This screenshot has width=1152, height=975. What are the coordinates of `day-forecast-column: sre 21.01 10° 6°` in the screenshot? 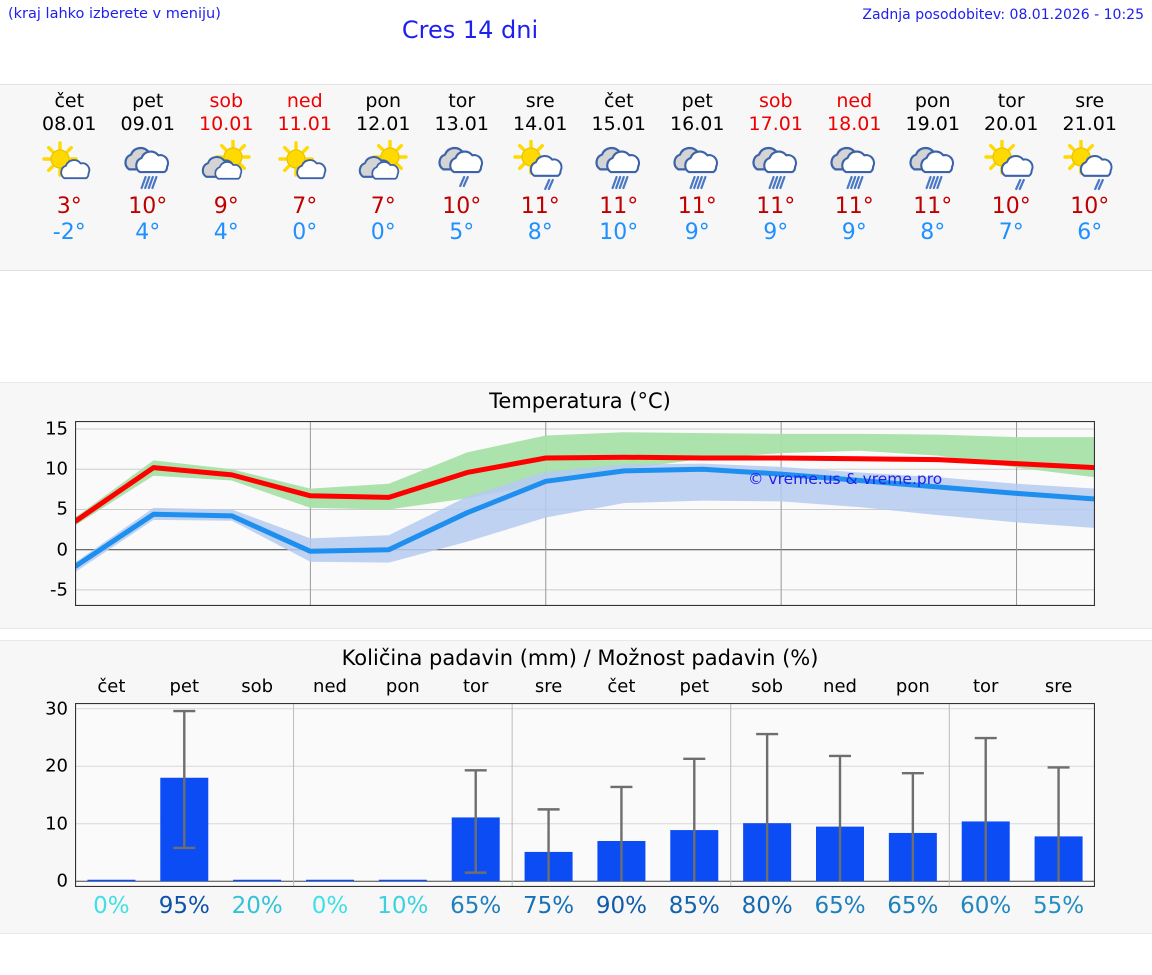 It's located at (1090, 177).